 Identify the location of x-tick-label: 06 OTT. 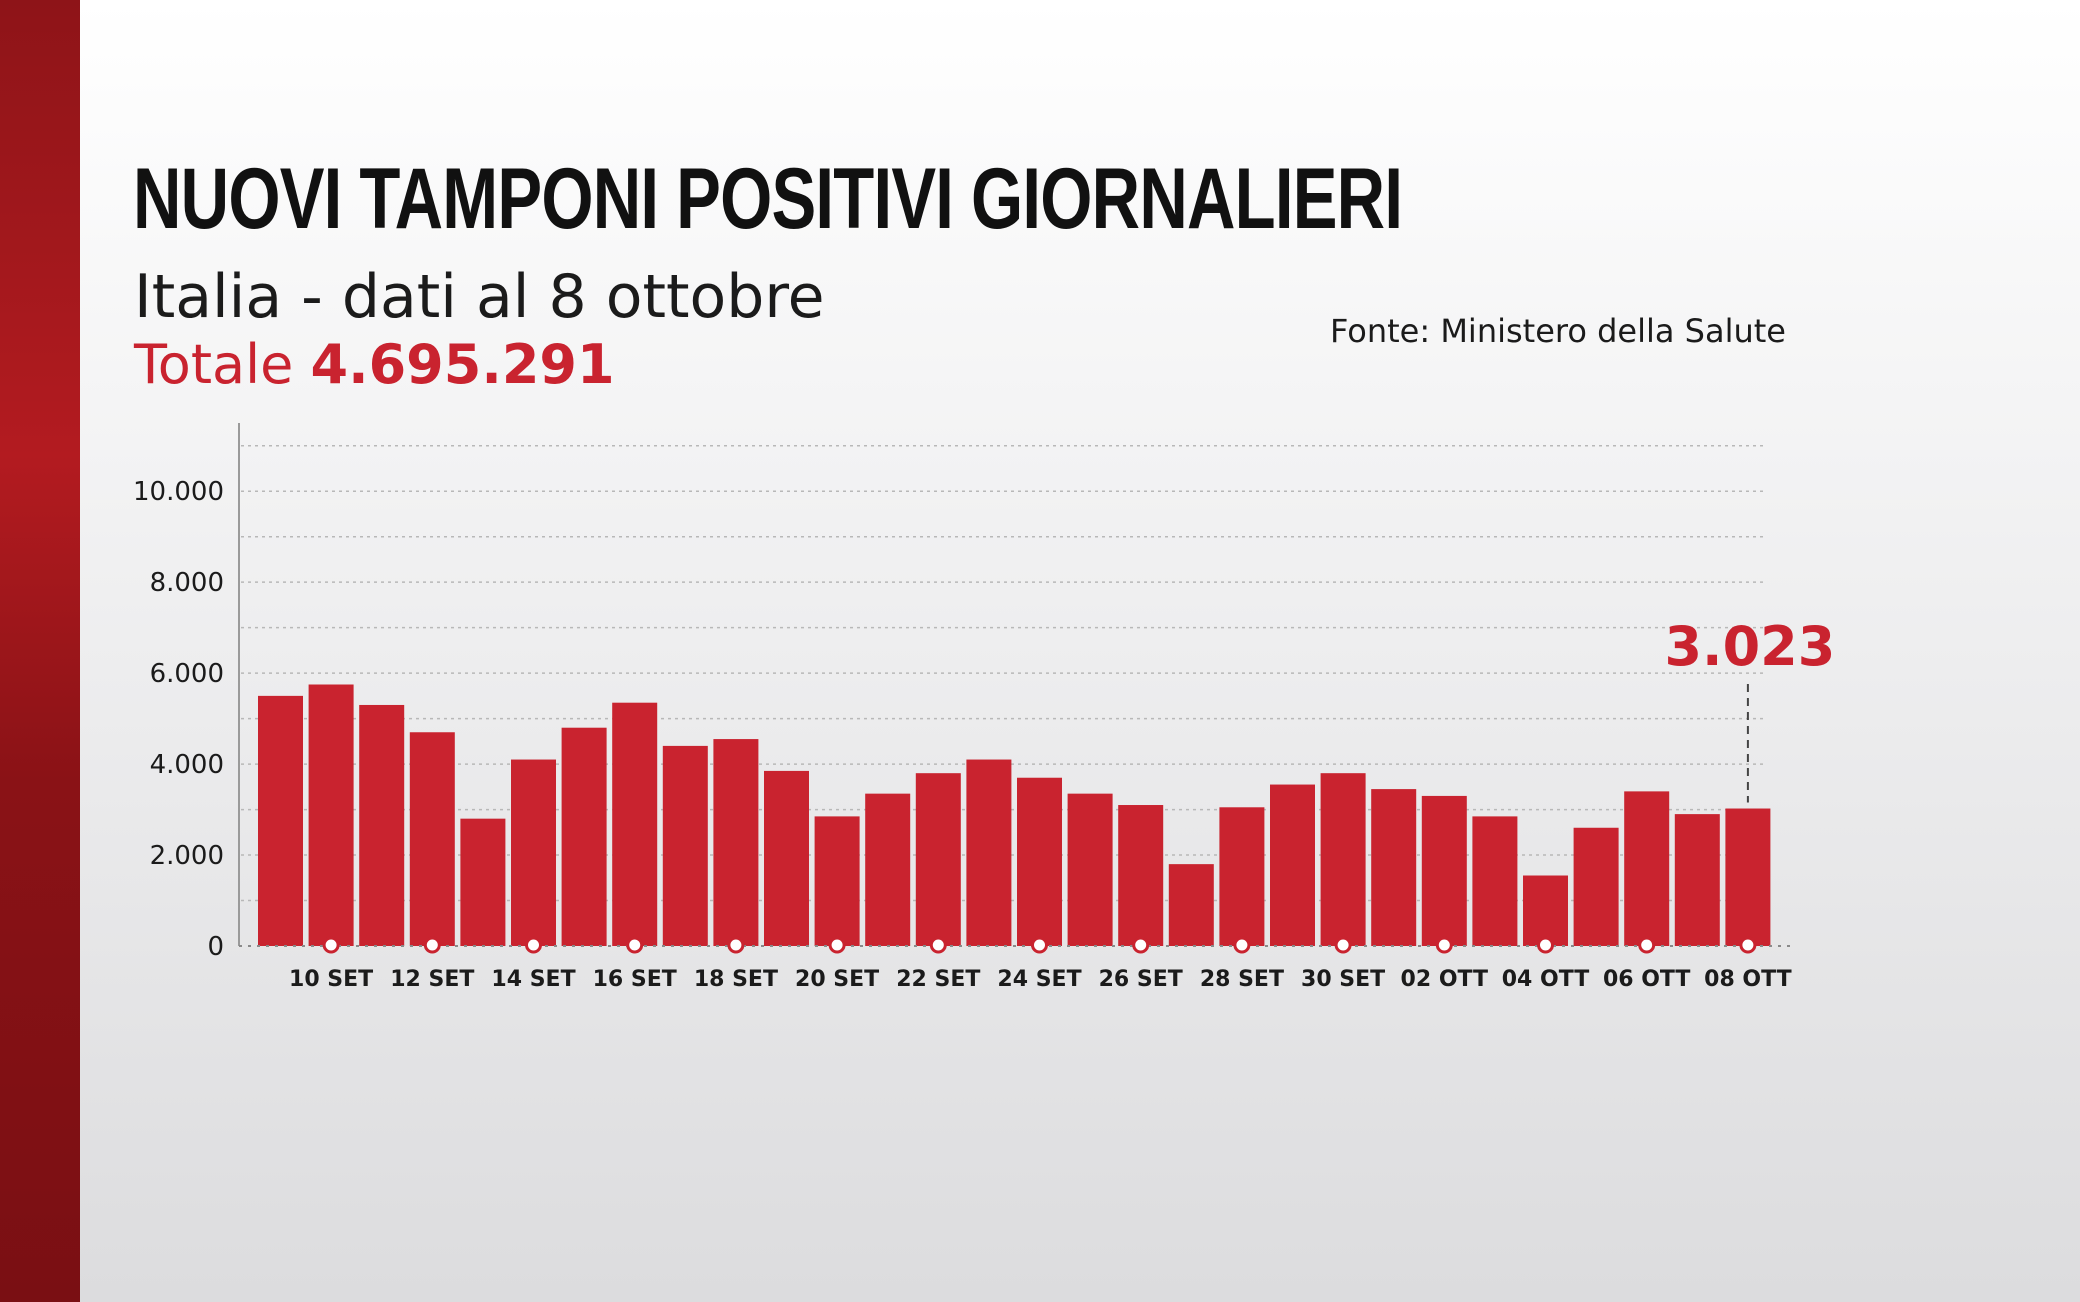
(1647, 979).